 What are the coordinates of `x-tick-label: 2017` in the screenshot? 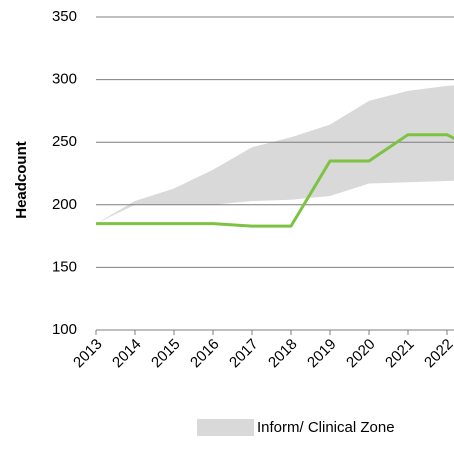 It's located at (244, 354).